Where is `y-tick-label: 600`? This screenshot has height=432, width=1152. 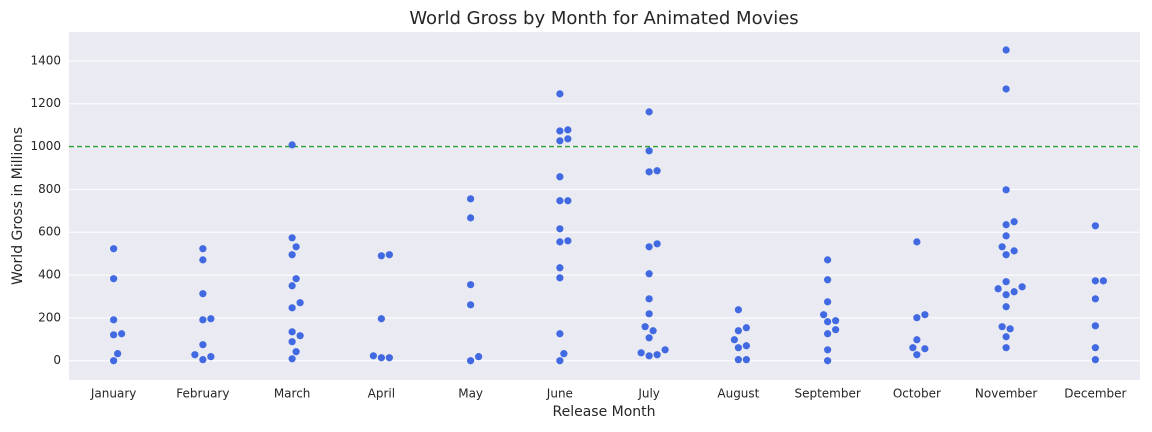 y-tick-label: 600 is located at coordinates (49, 232).